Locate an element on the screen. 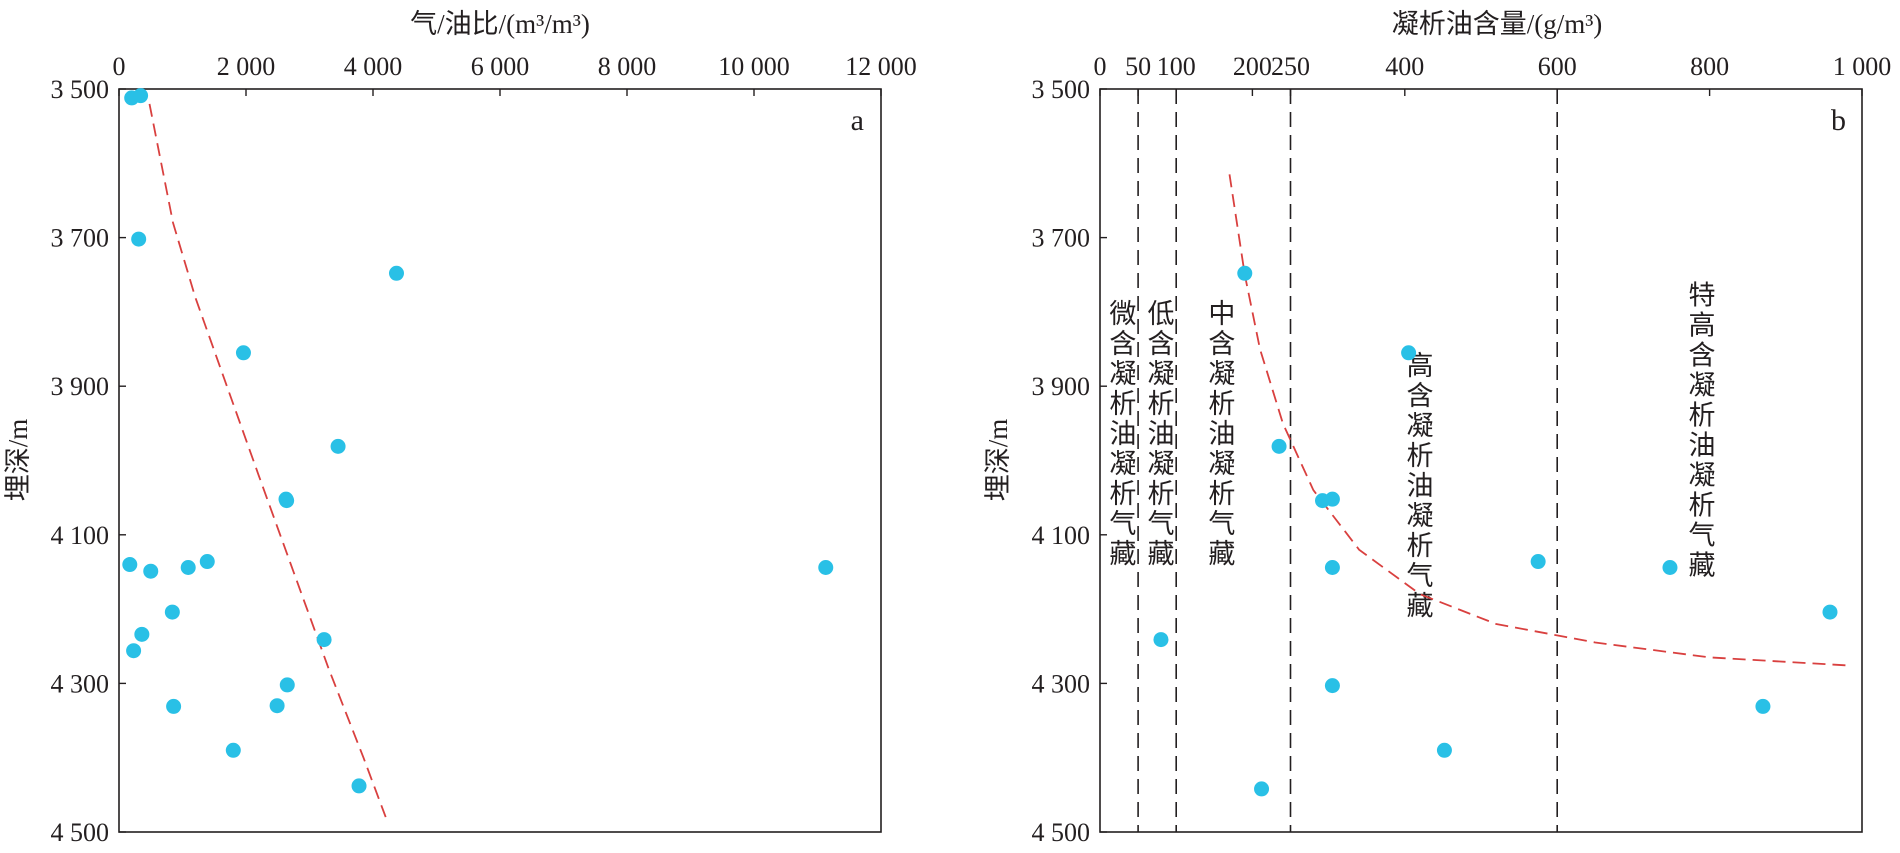 This screenshot has height=853, width=1900. x-tick-label: 200 is located at coordinates (1252, 66).